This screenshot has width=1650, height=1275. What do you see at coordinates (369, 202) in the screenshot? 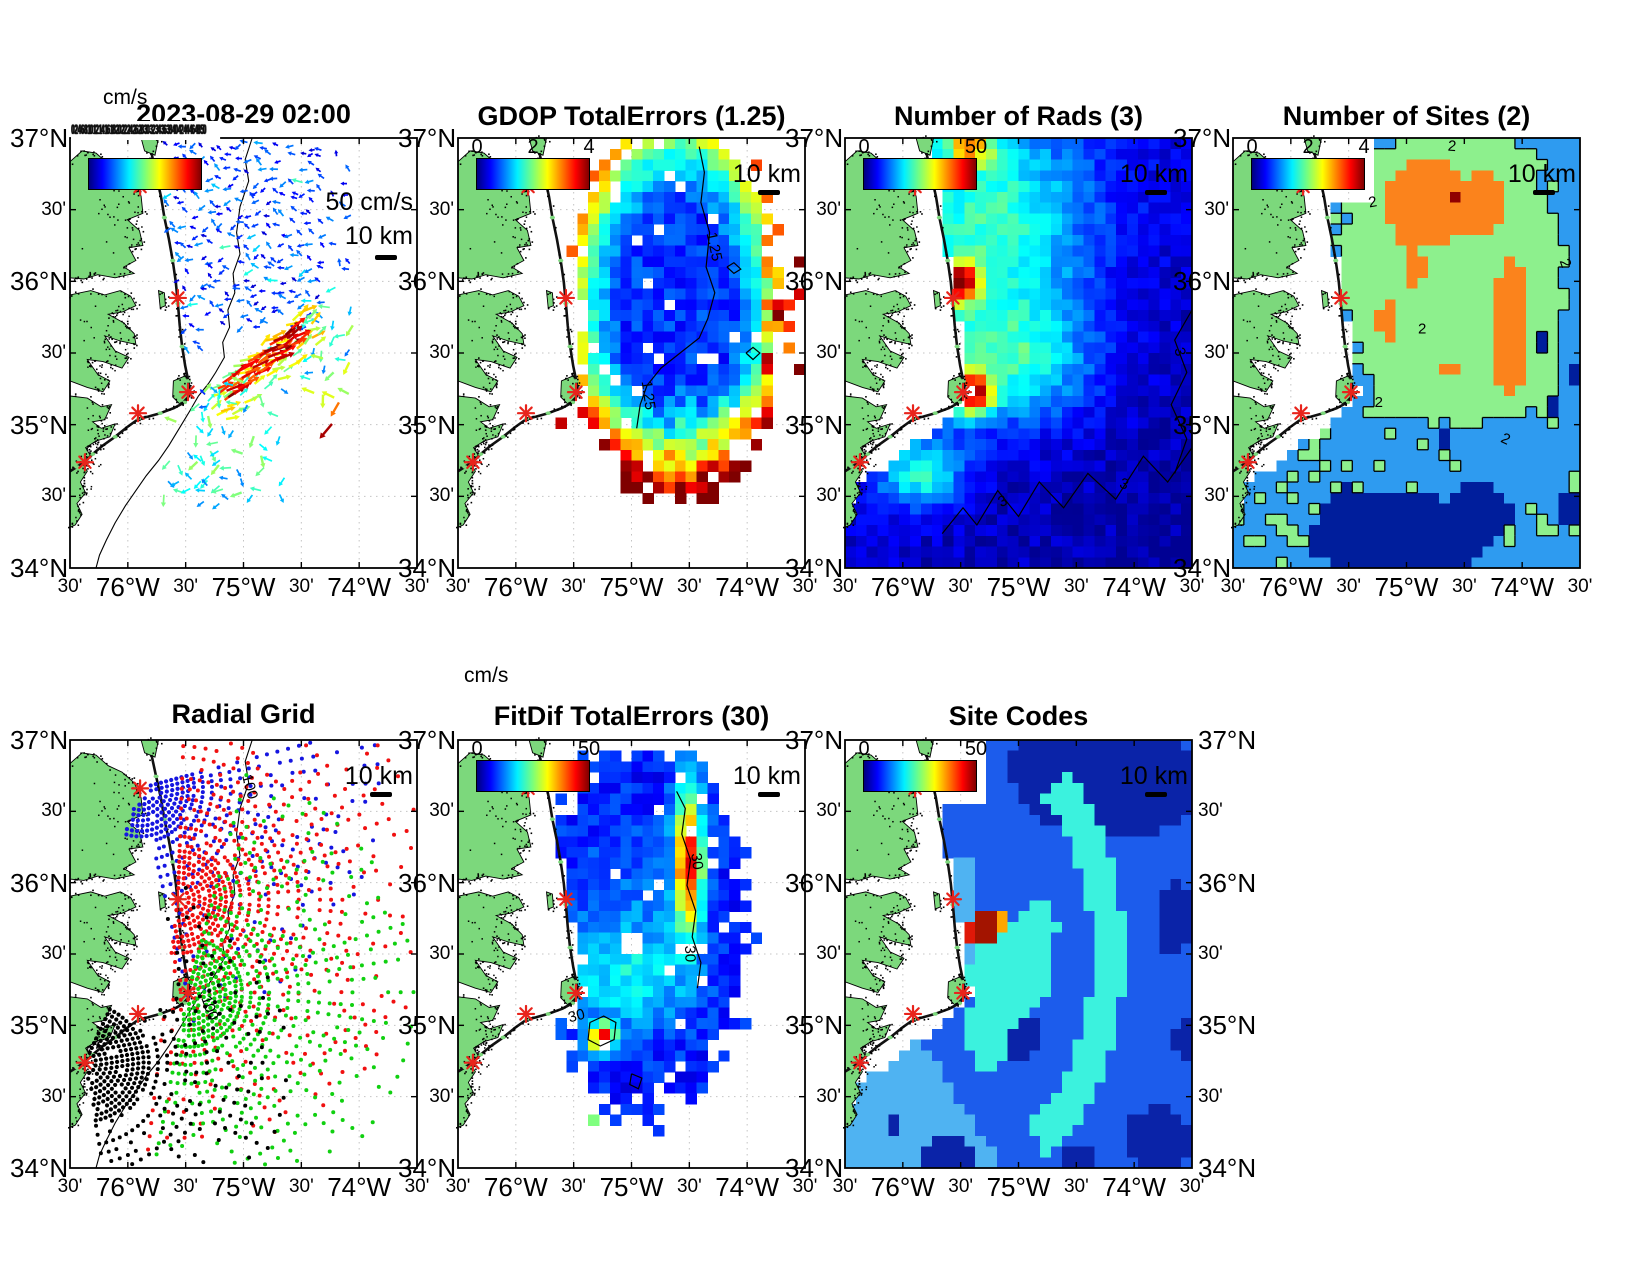
I see `scale-label-speed: 50 cm/s` at bounding box center [369, 202].